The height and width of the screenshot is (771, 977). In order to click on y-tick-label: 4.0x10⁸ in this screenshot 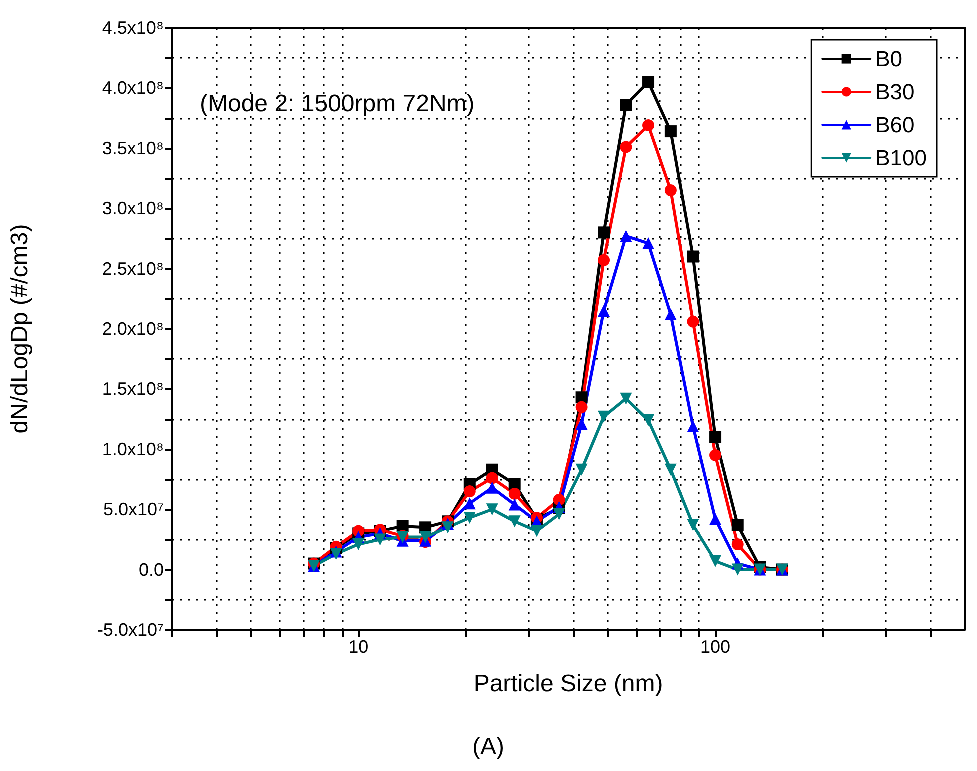, I will do `click(133, 88)`.